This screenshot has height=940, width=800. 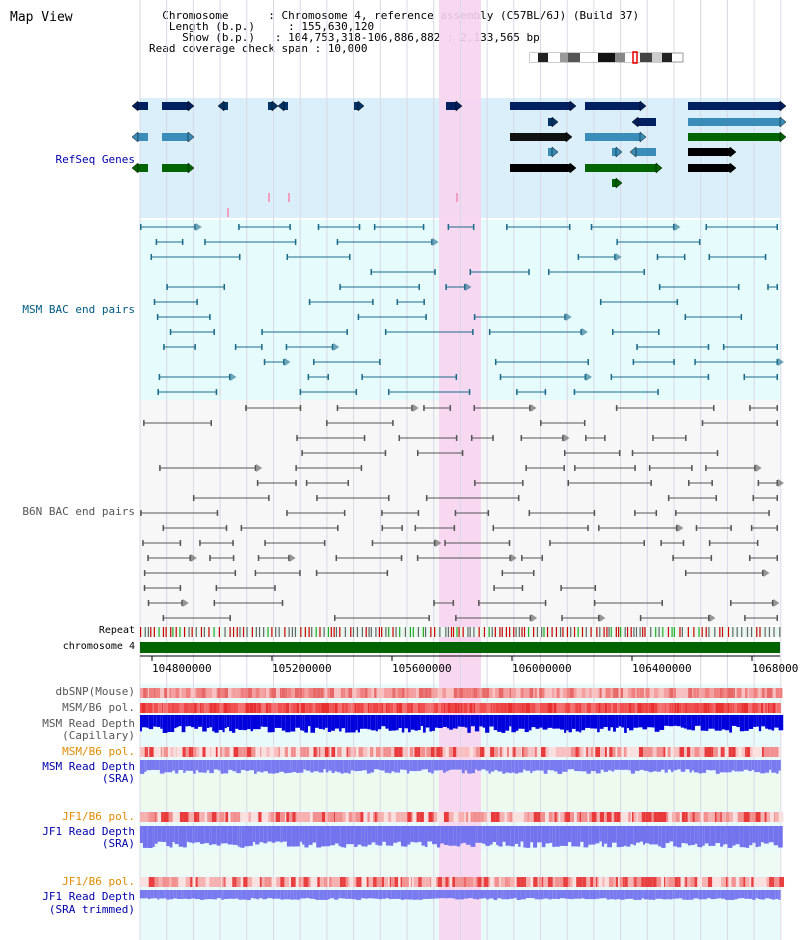 What do you see at coordinates (116, 630) in the screenshot?
I see `repeat-label: Repeat` at bounding box center [116, 630].